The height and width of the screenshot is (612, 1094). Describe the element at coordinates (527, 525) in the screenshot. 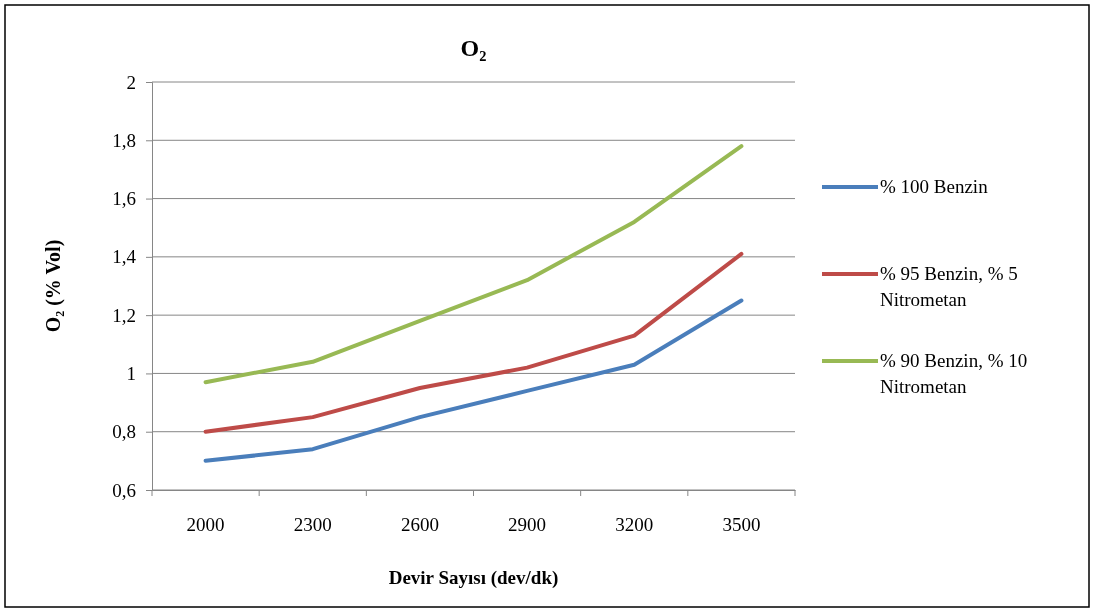

I see `x-tick-label: 2900` at that location.